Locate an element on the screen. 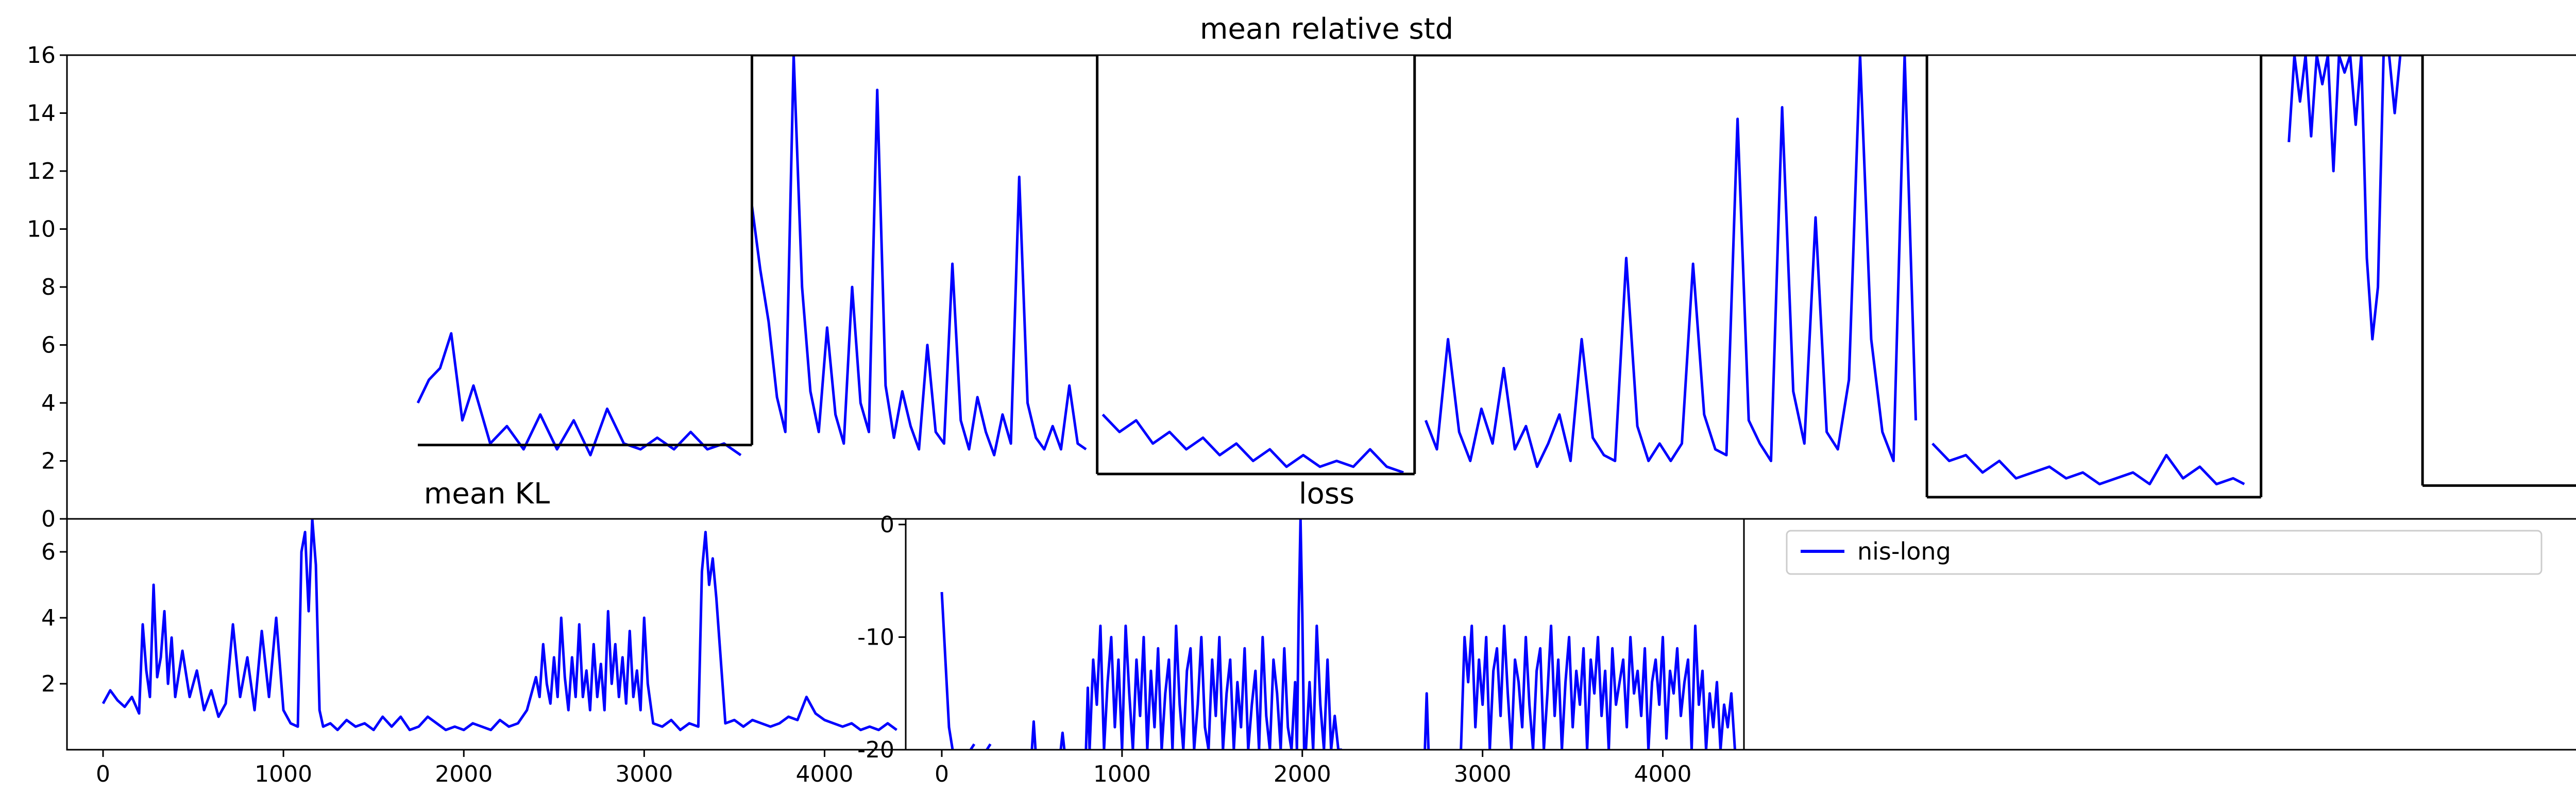  top-y-tick-label: 12 is located at coordinates (41, 171).